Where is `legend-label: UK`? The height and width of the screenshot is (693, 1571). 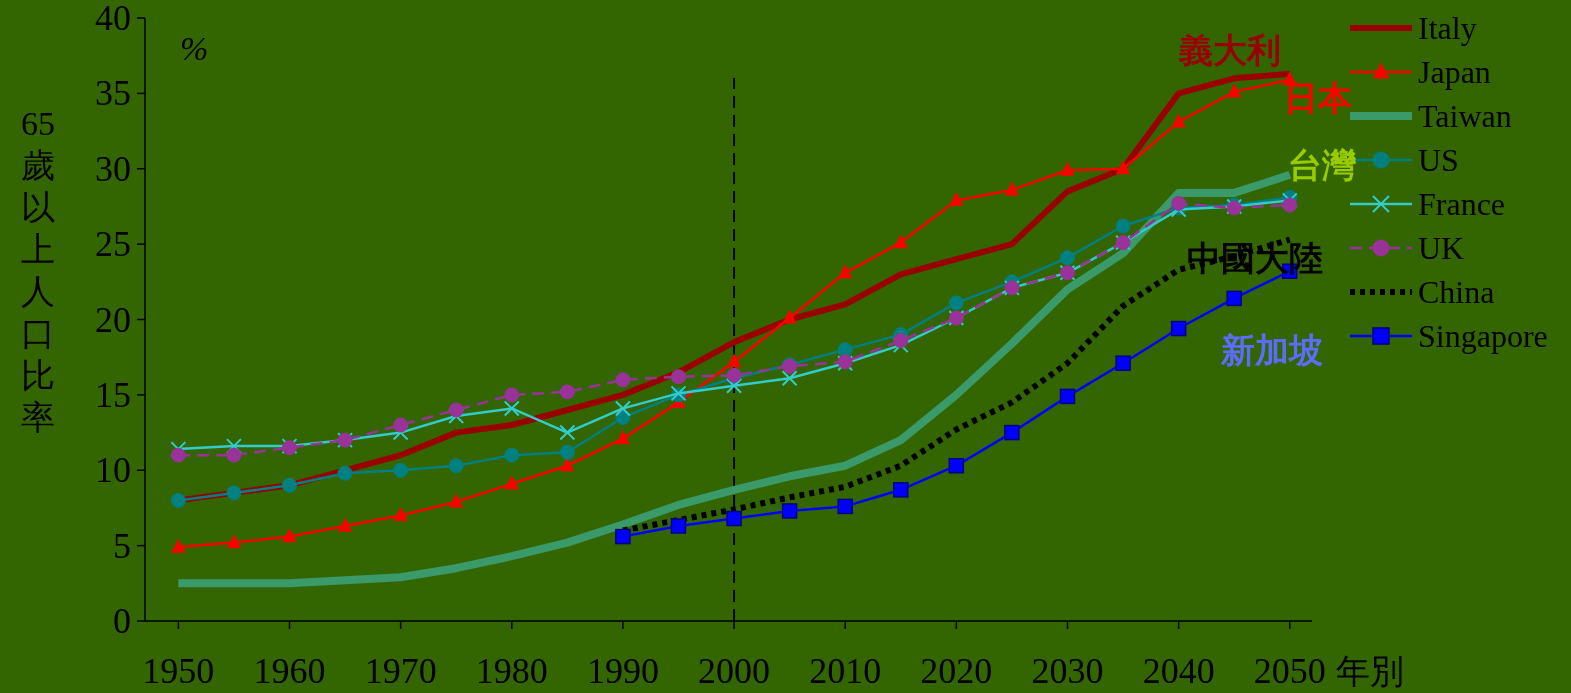 legend-label: UK is located at coordinates (1441, 248).